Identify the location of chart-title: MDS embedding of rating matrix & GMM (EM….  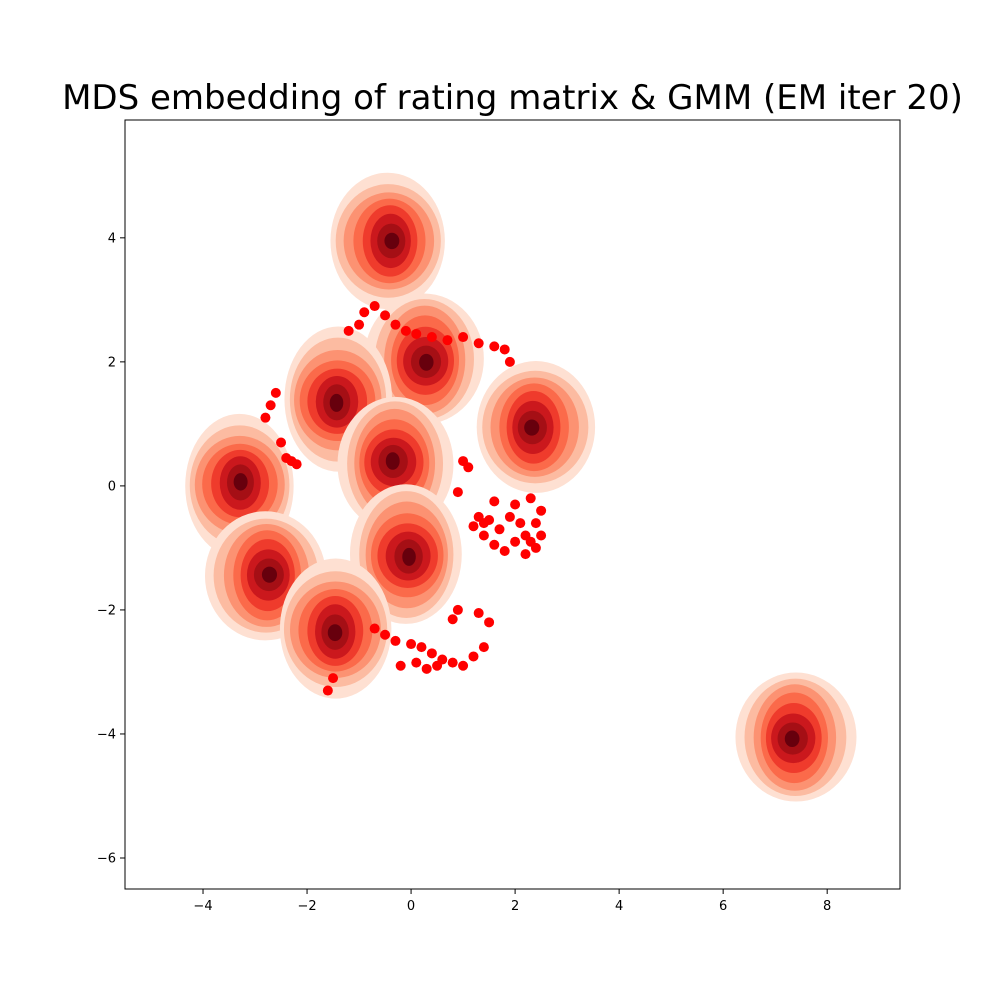
(512, 98).